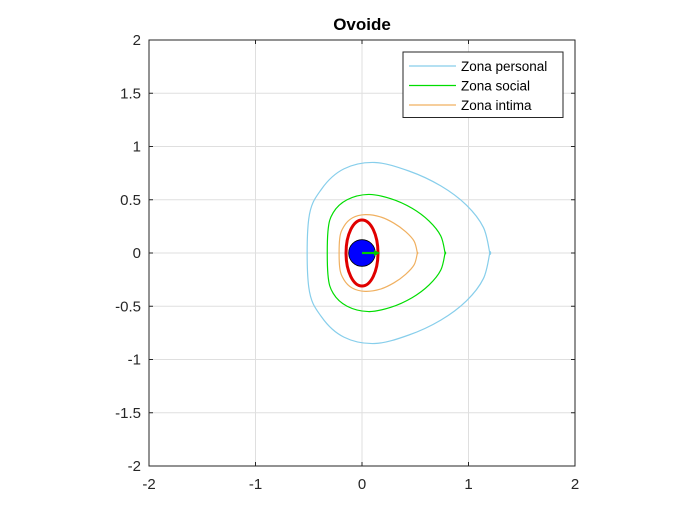 The image size is (700, 525). Describe the element at coordinates (362, 484) in the screenshot. I see `x-tick-label: 0` at that location.